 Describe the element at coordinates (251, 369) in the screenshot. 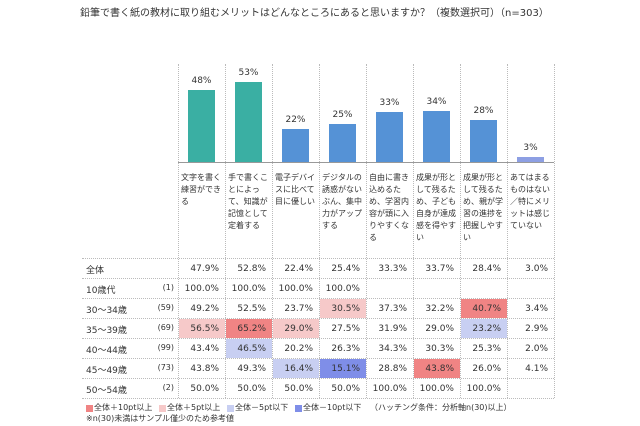

I see `table-cell: 49.3%` at that location.